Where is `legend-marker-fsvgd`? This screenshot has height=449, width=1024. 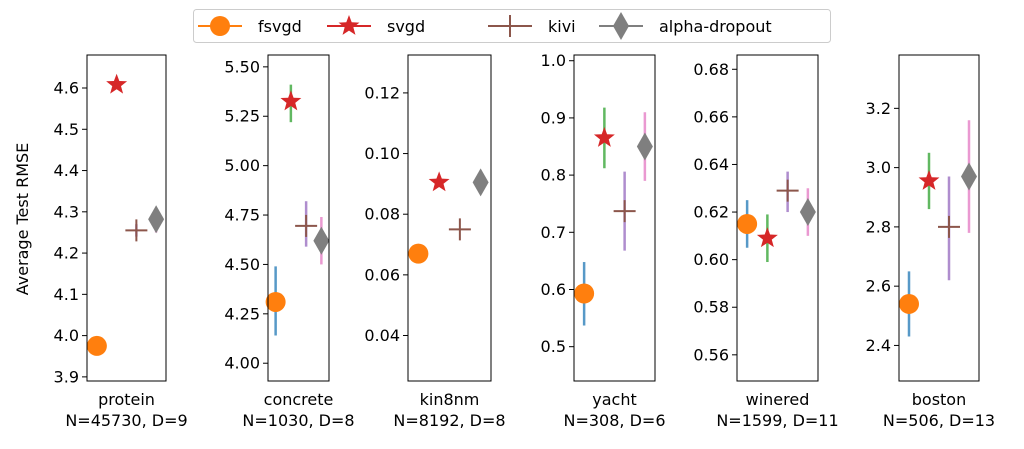 legend-marker-fsvgd is located at coordinates (220, 26).